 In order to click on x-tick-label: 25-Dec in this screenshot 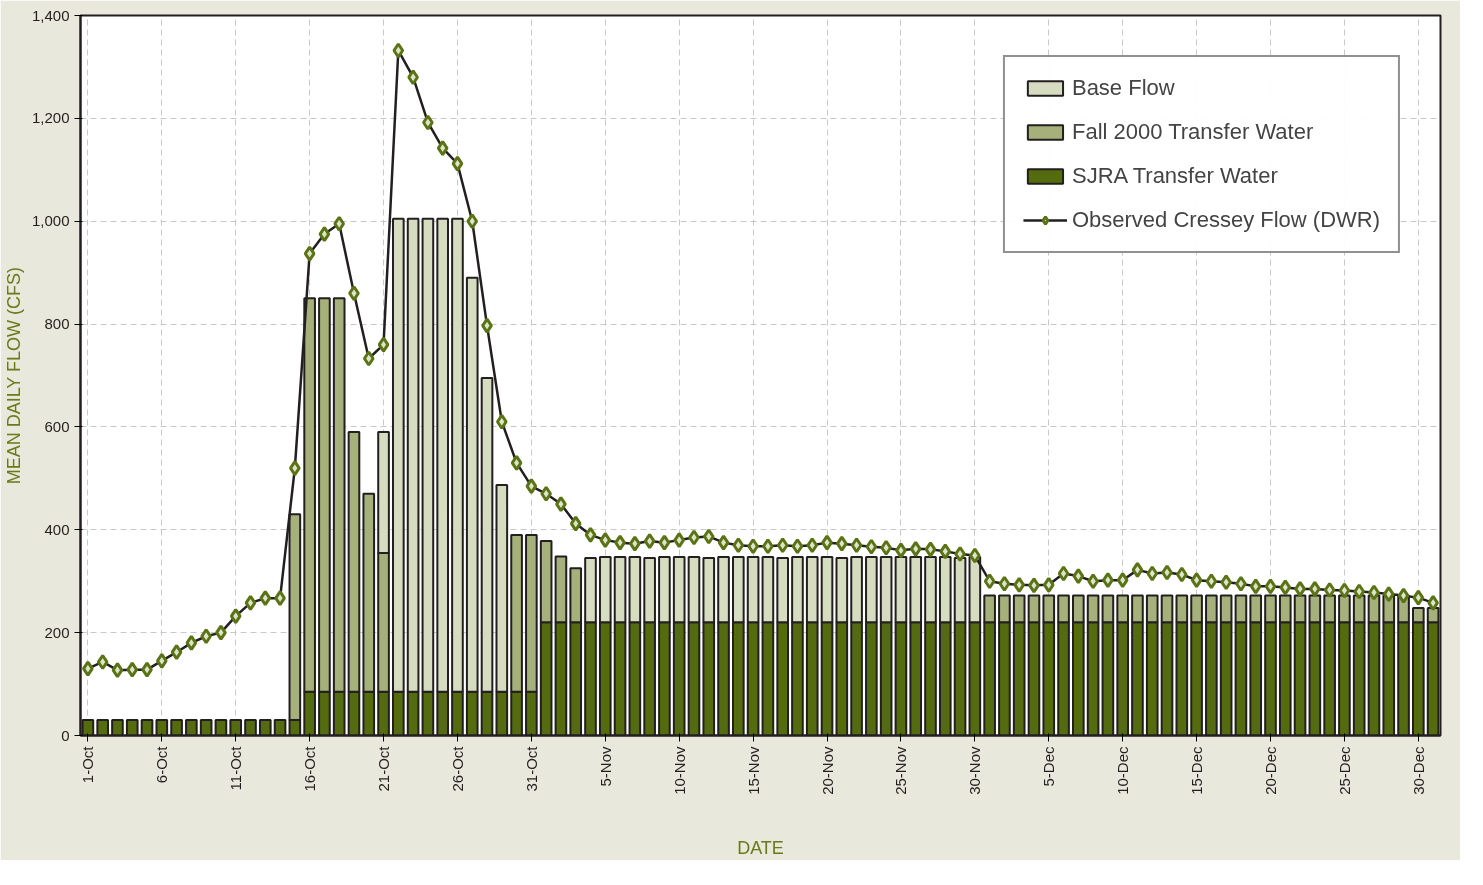, I will do `click(1344, 770)`.